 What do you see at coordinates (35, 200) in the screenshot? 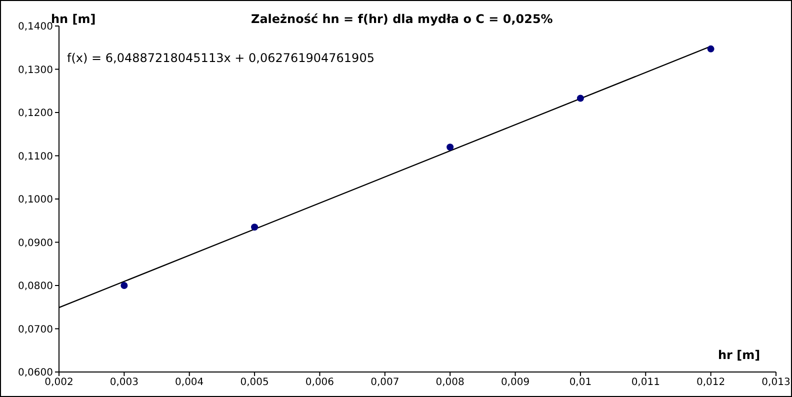
I see `y-tick-label: 0,1000` at bounding box center [35, 200].